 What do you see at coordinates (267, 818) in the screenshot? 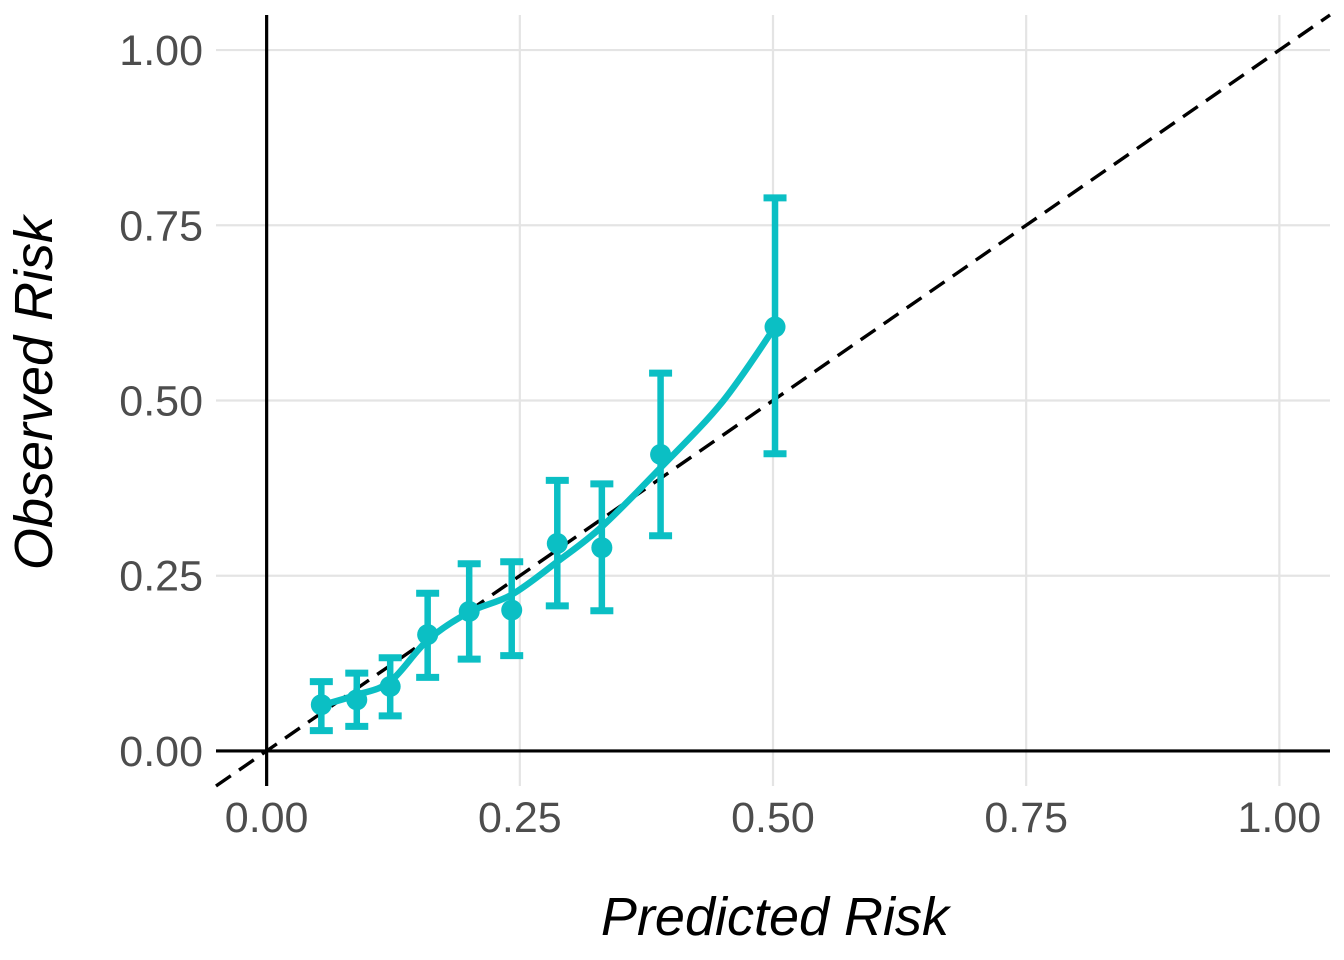
I see `x-tick-label: 0.00` at bounding box center [267, 818].